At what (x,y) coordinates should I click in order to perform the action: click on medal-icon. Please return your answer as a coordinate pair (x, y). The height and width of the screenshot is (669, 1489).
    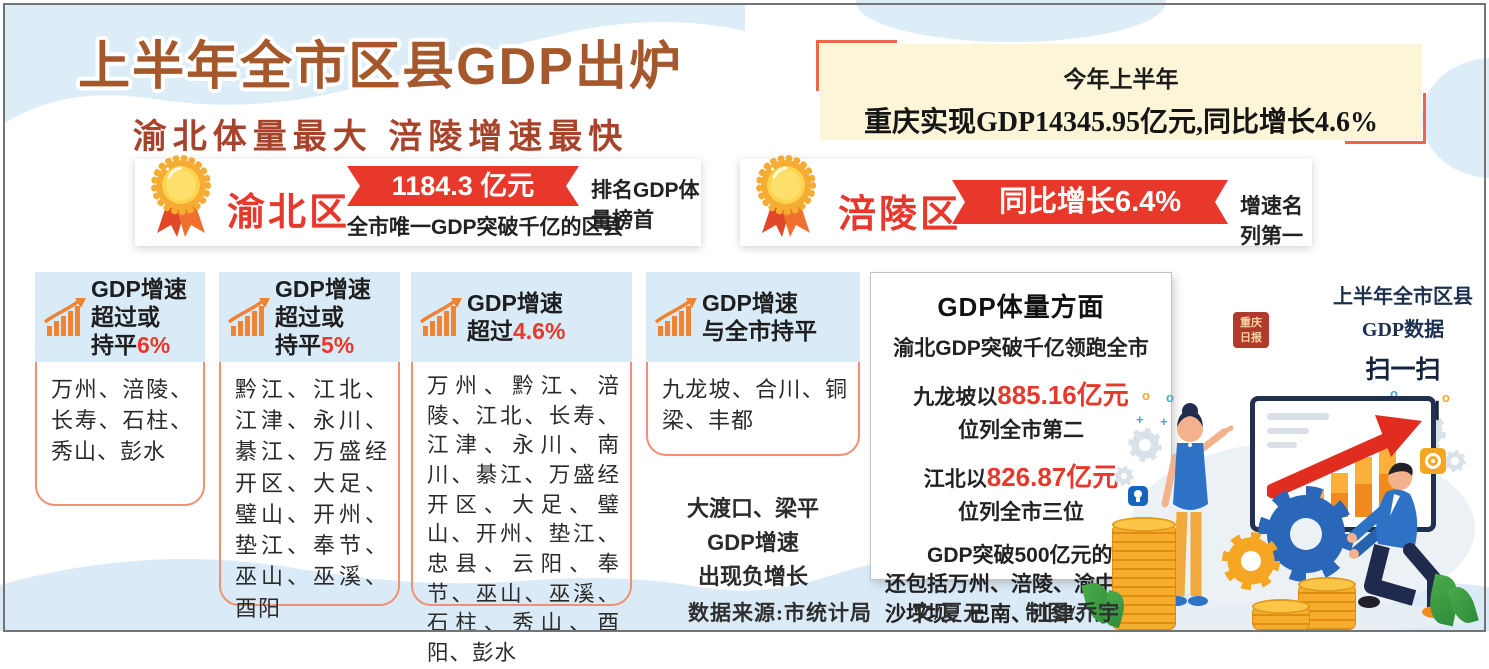
    Looking at the image, I should click on (786, 196).